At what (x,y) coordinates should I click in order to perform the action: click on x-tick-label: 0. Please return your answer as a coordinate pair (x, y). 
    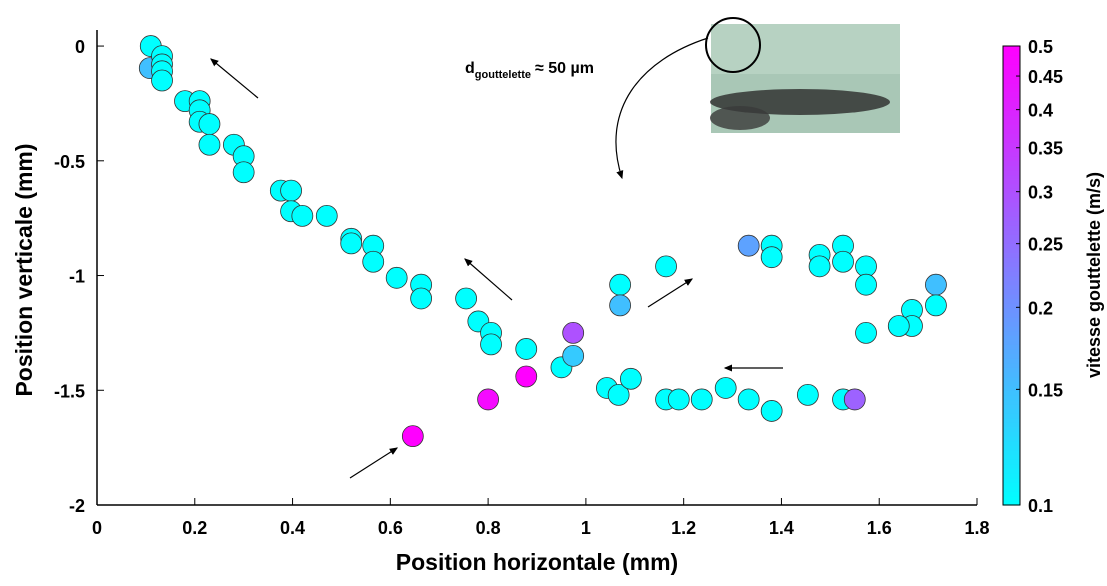
    Looking at the image, I should click on (97, 528).